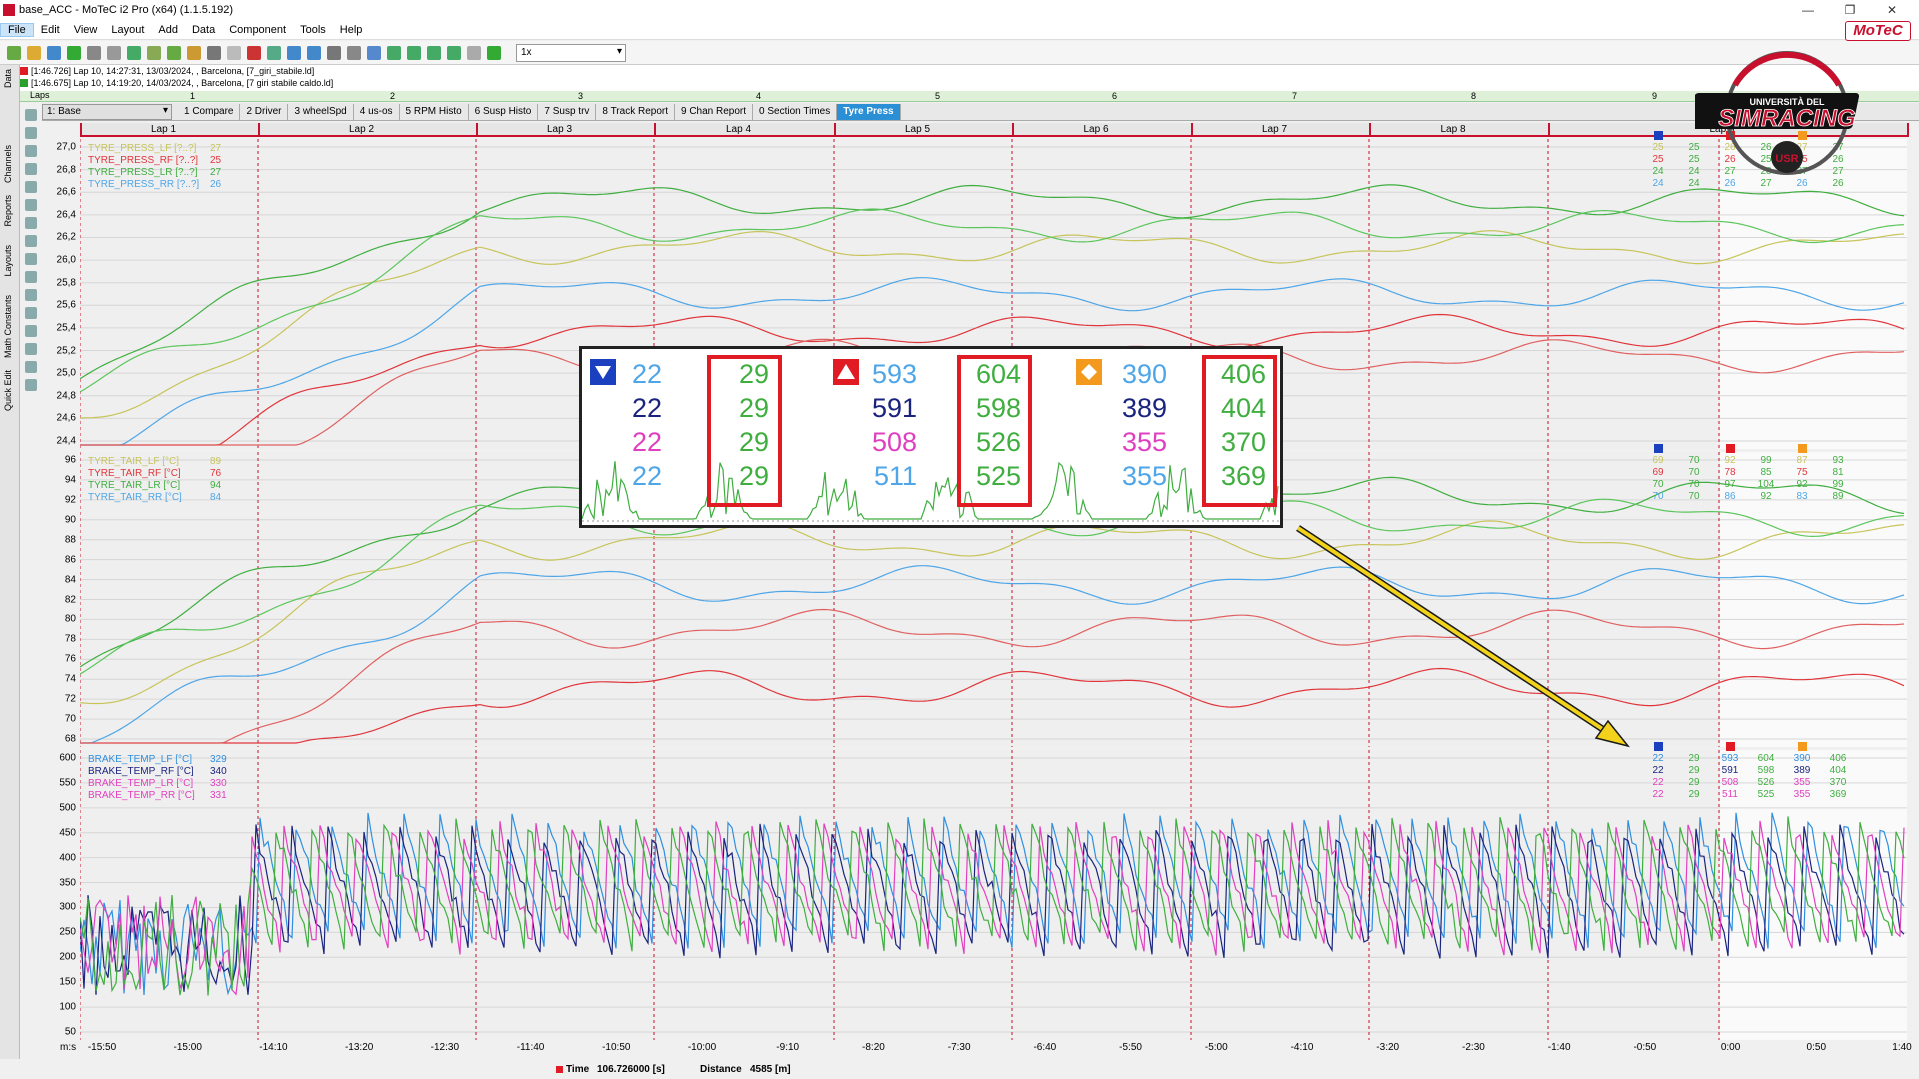 Image resolution: width=1919 pixels, height=1079 pixels. What do you see at coordinates (169, 486) in the screenshot?
I see `legend-row: TYRE_TAIR_LR [°C] 94` at bounding box center [169, 486].